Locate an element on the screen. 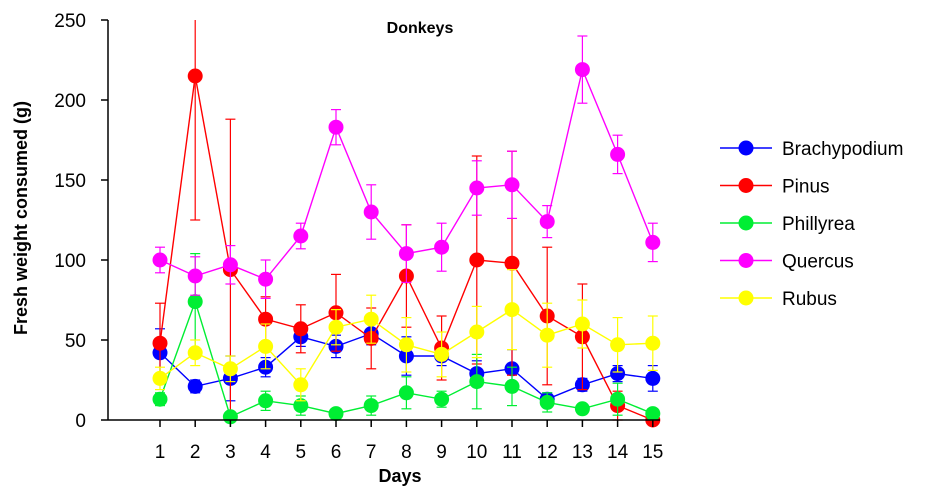  y-tick-label: 150 is located at coordinates (70, 181).